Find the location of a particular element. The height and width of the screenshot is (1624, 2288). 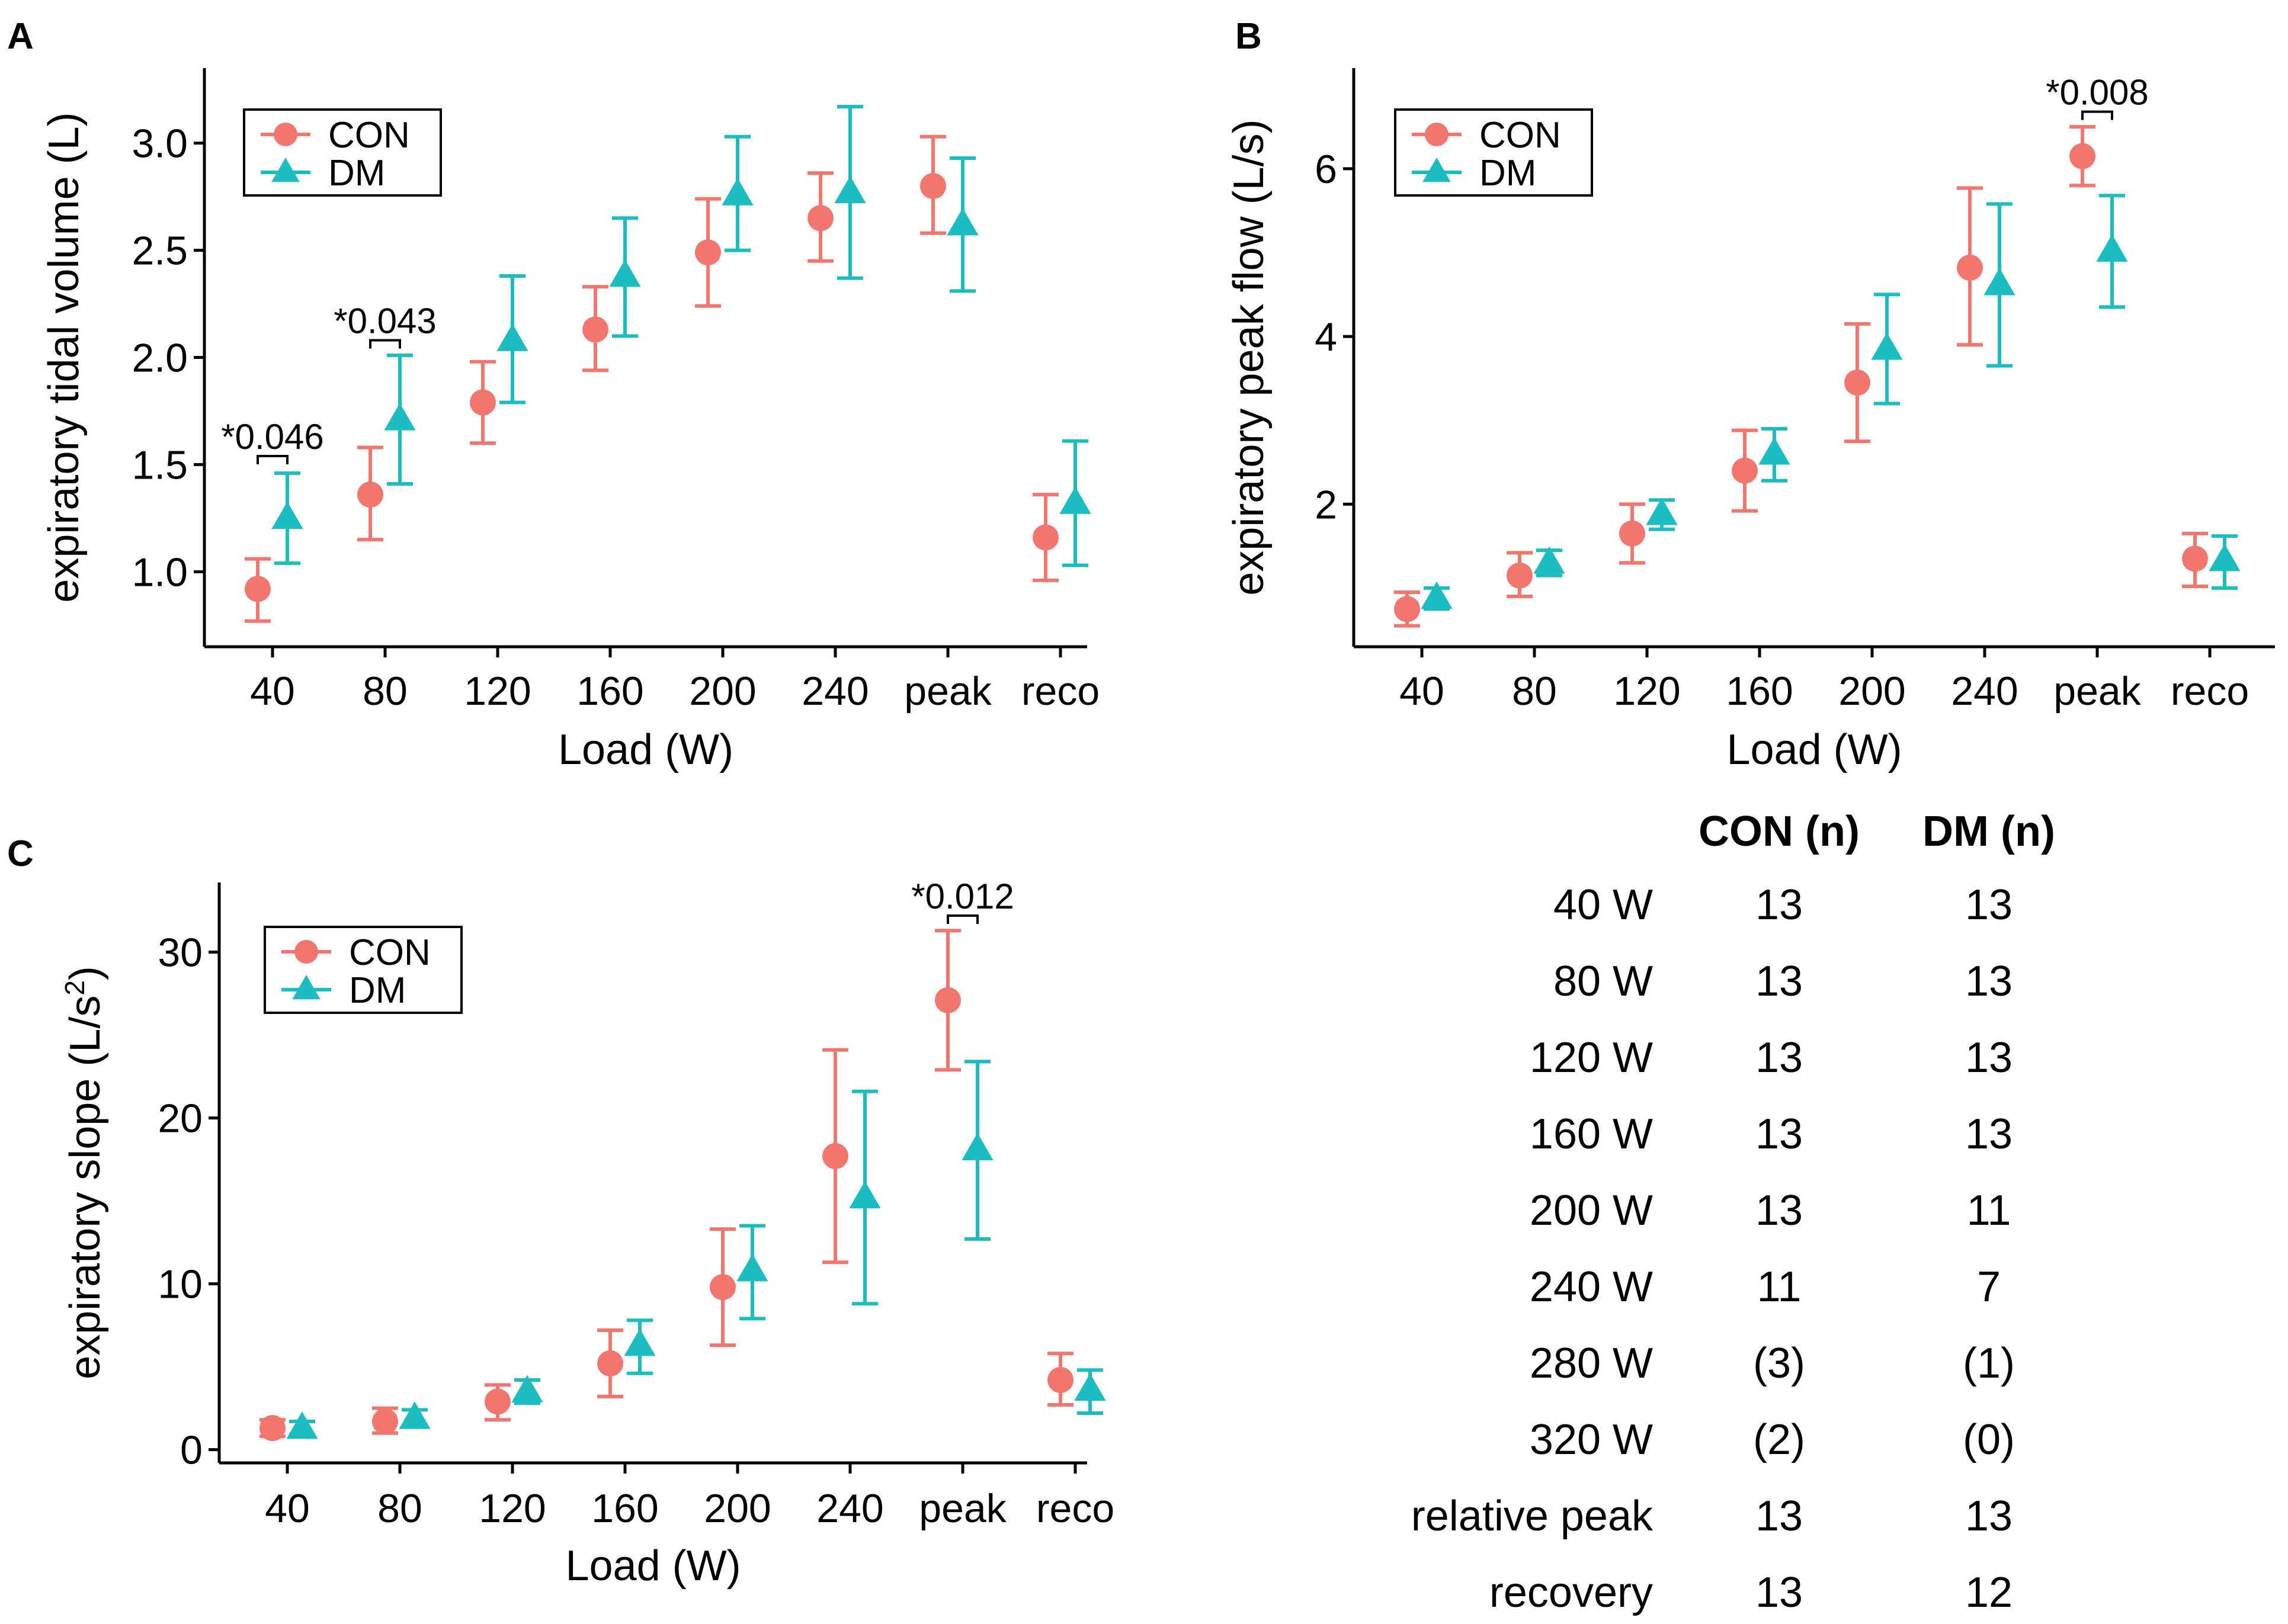

x-tick-label: 40 is located at coordinates (1422, 691).